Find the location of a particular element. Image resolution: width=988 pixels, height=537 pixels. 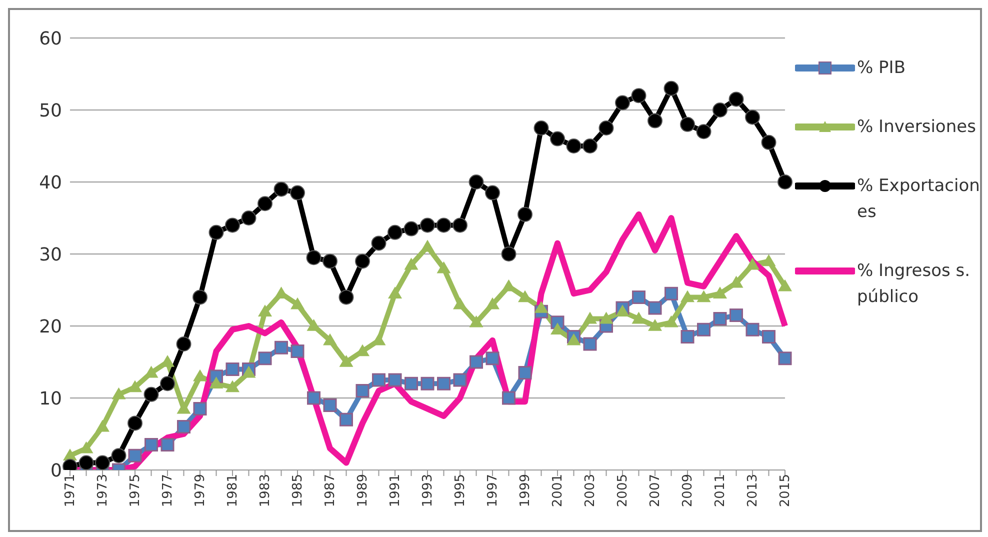

x-tick-label: 2007 is located at coordinates (656, 491).